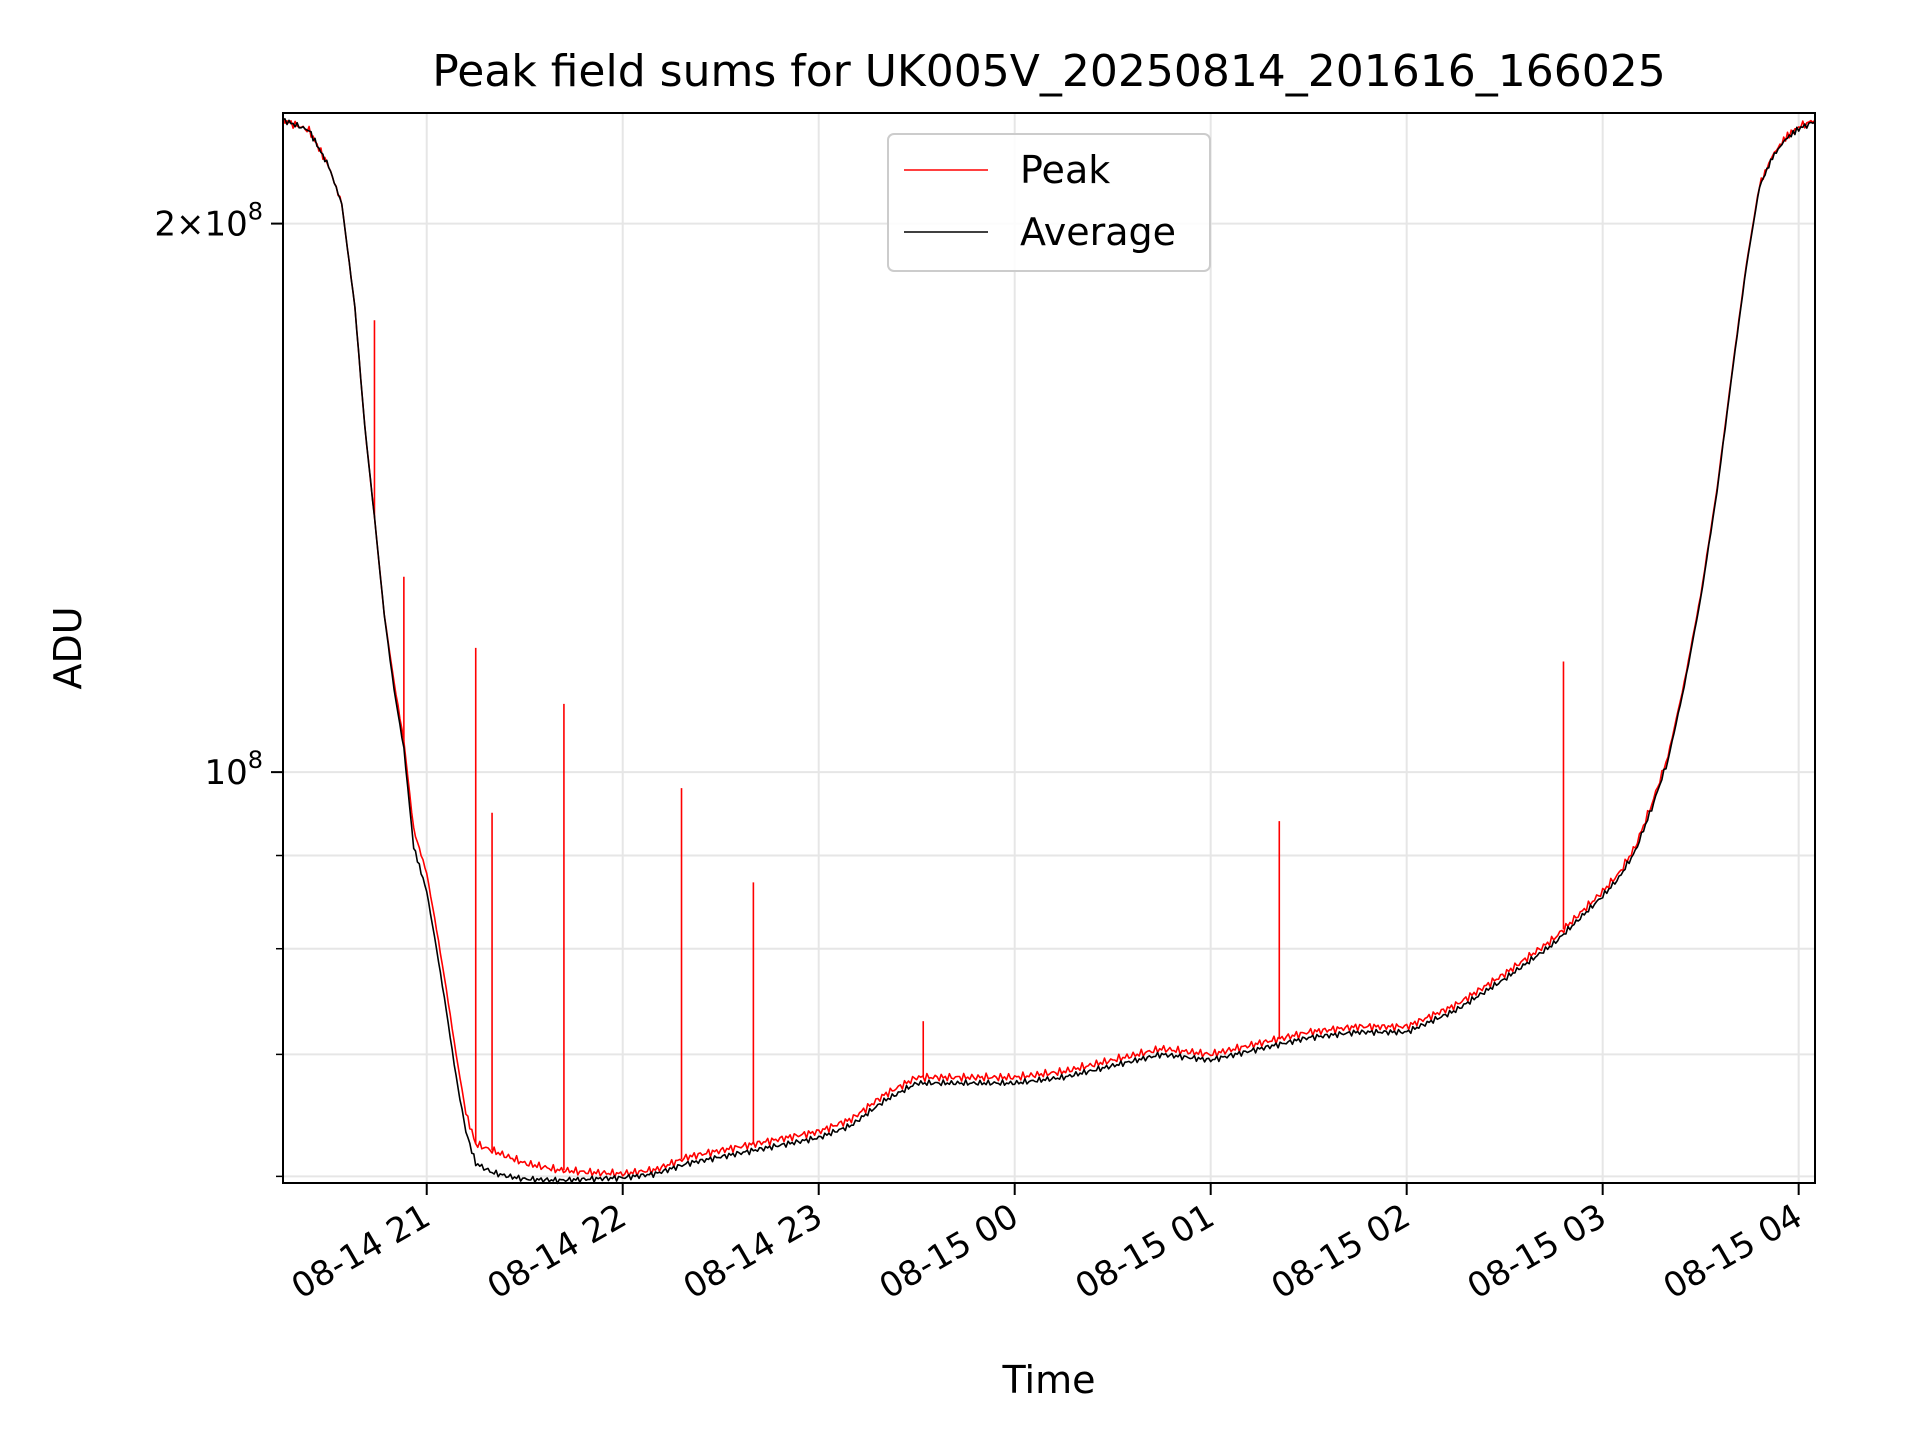 This screenshot has height=1444, width=1920. I want to click on y-tick-label: 2×108, so click(208, 221).